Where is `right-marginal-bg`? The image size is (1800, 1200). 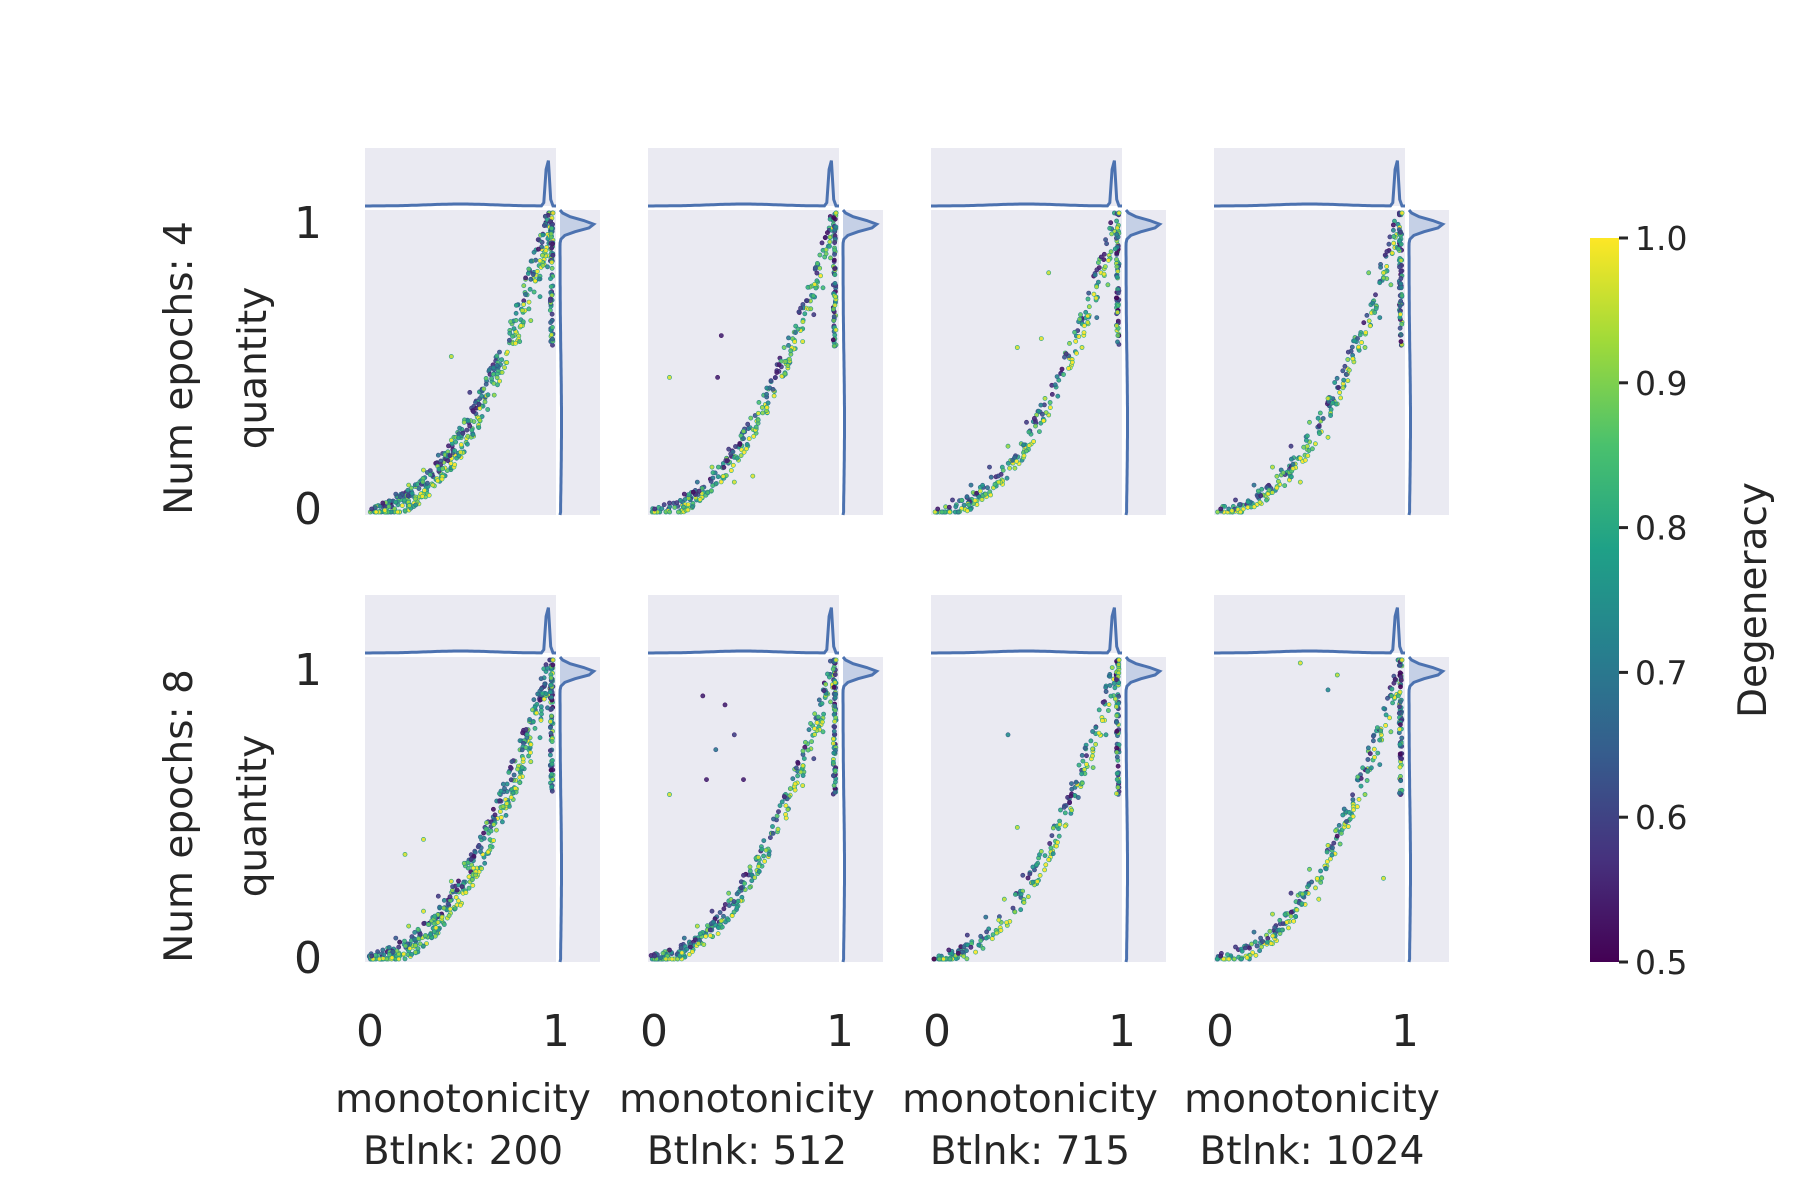 right-marginal-bg is located at coordinates (1429, 362).